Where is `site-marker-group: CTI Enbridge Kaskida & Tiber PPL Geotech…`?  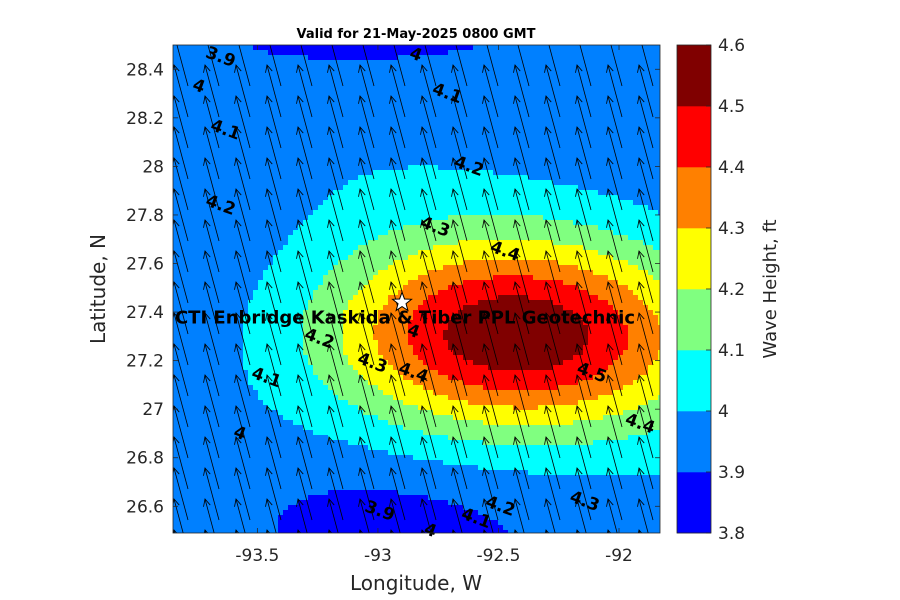 site-marker-group: CTI Enbridge Kaskida & Tiber PPL Geotech… is located at coordinates (405, 309).